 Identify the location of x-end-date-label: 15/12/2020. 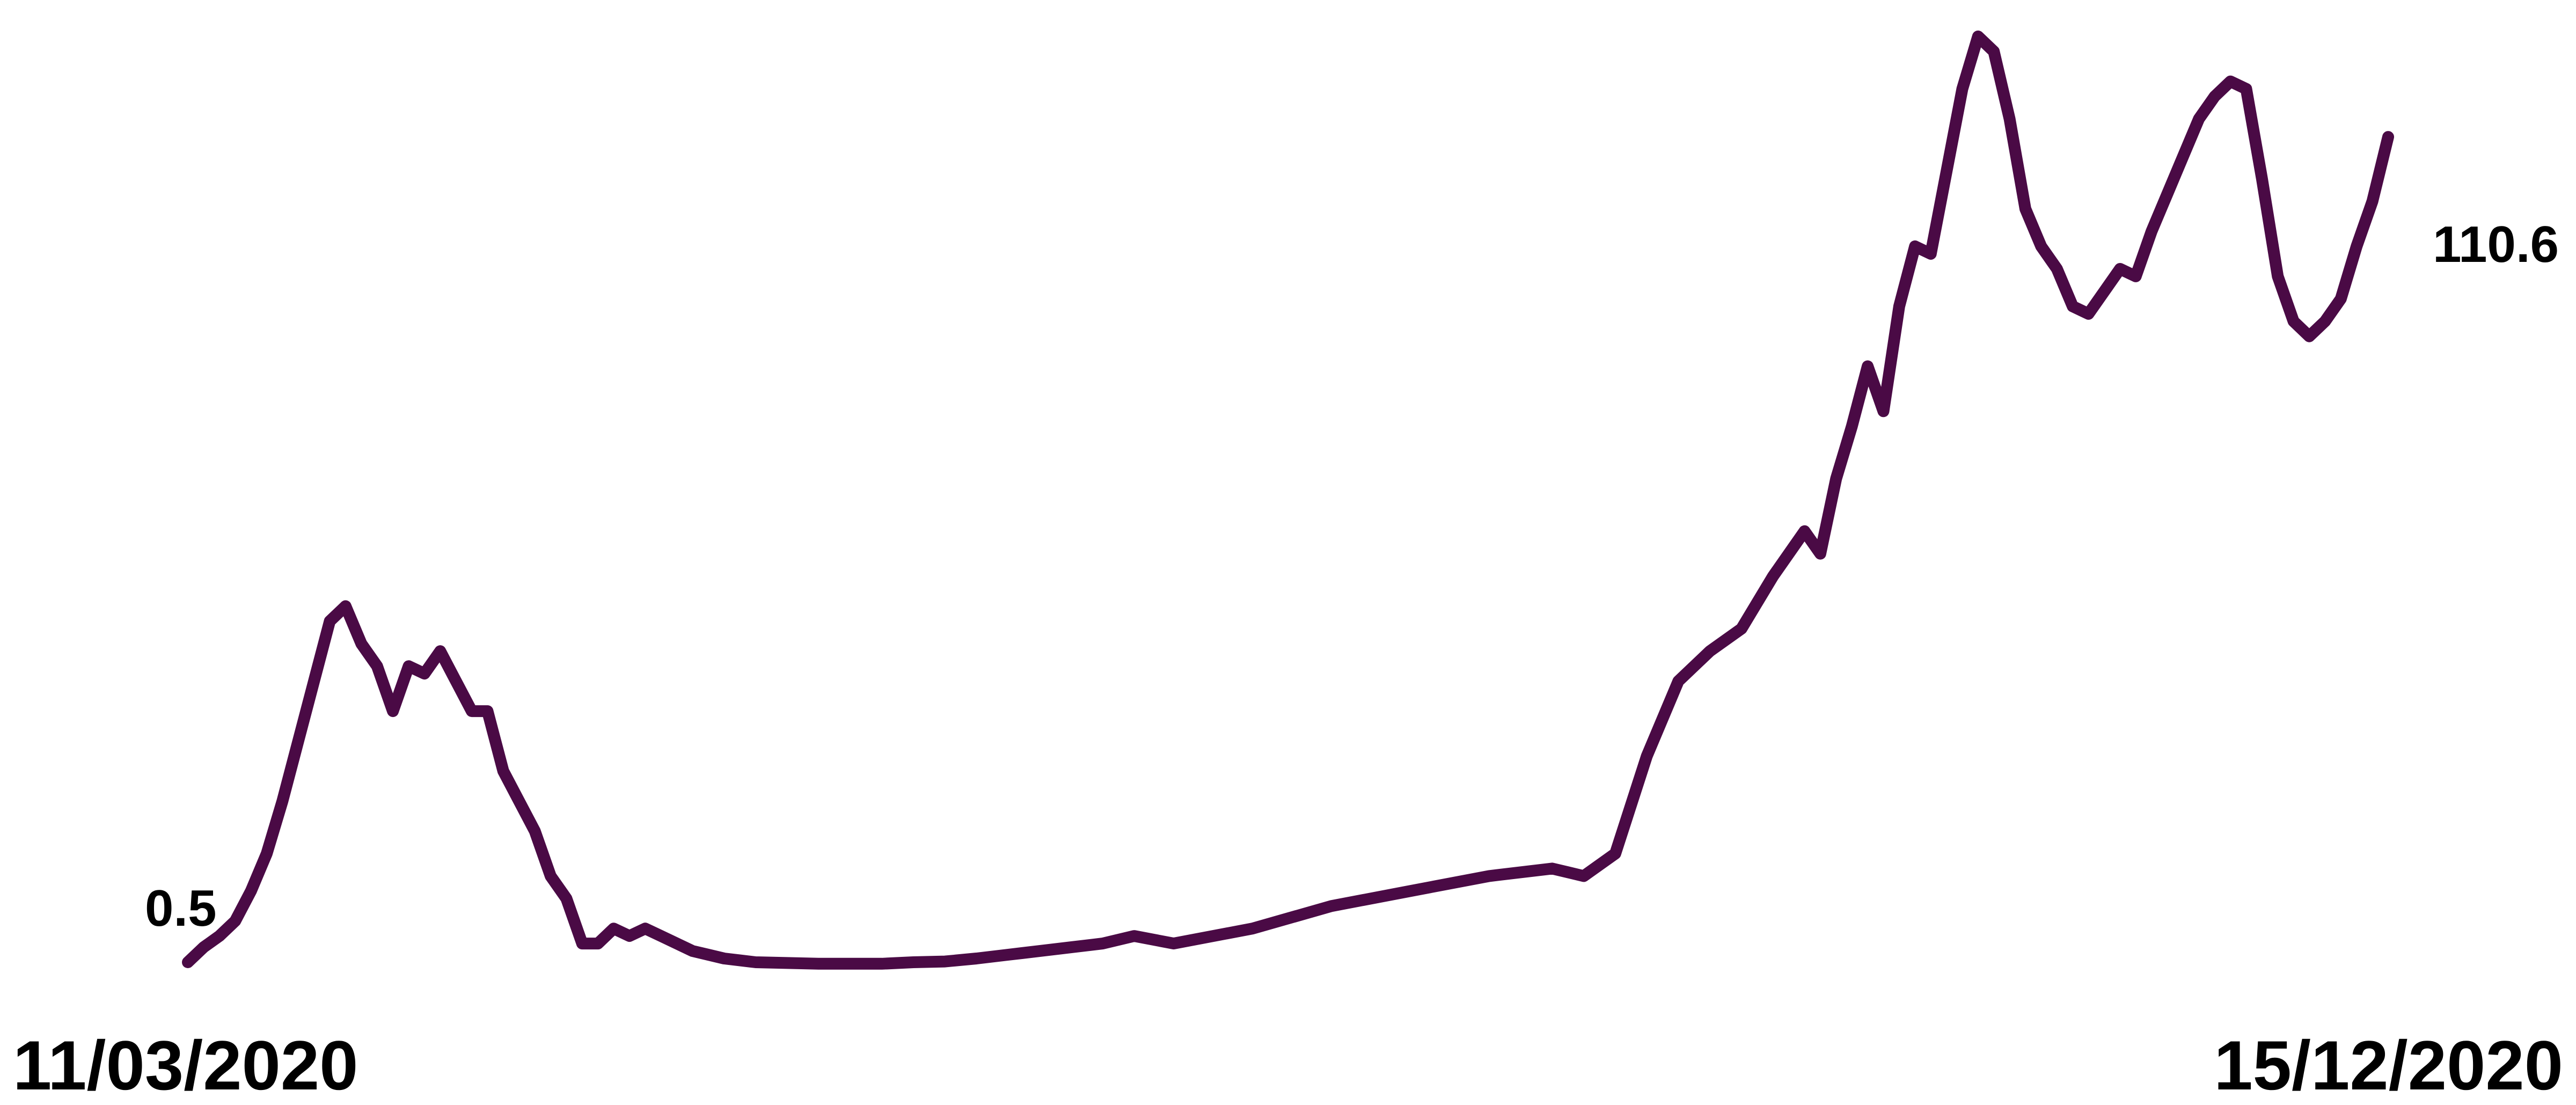
(2388, 1065).